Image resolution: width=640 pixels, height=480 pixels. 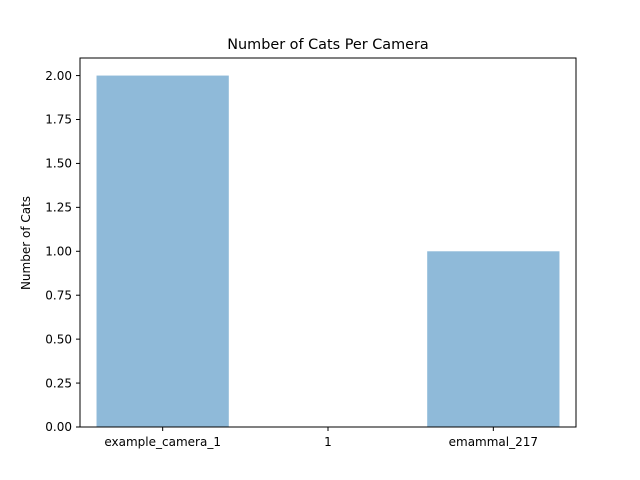 What do you see at coordinates (162, 442) in the screenshot?
I see `x-tick-label: example_camera_1` at bounding box center [162, 442].